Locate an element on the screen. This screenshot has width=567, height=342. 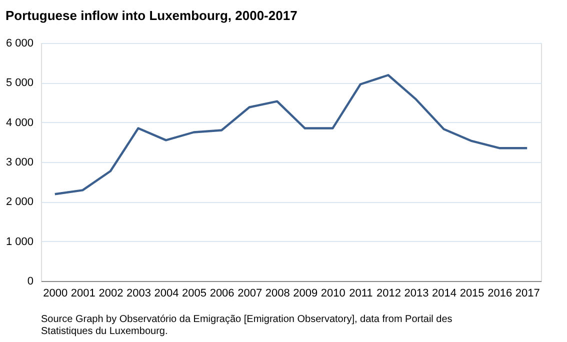
y-tick-label: 1 000 is located at coordinates (20, 242).